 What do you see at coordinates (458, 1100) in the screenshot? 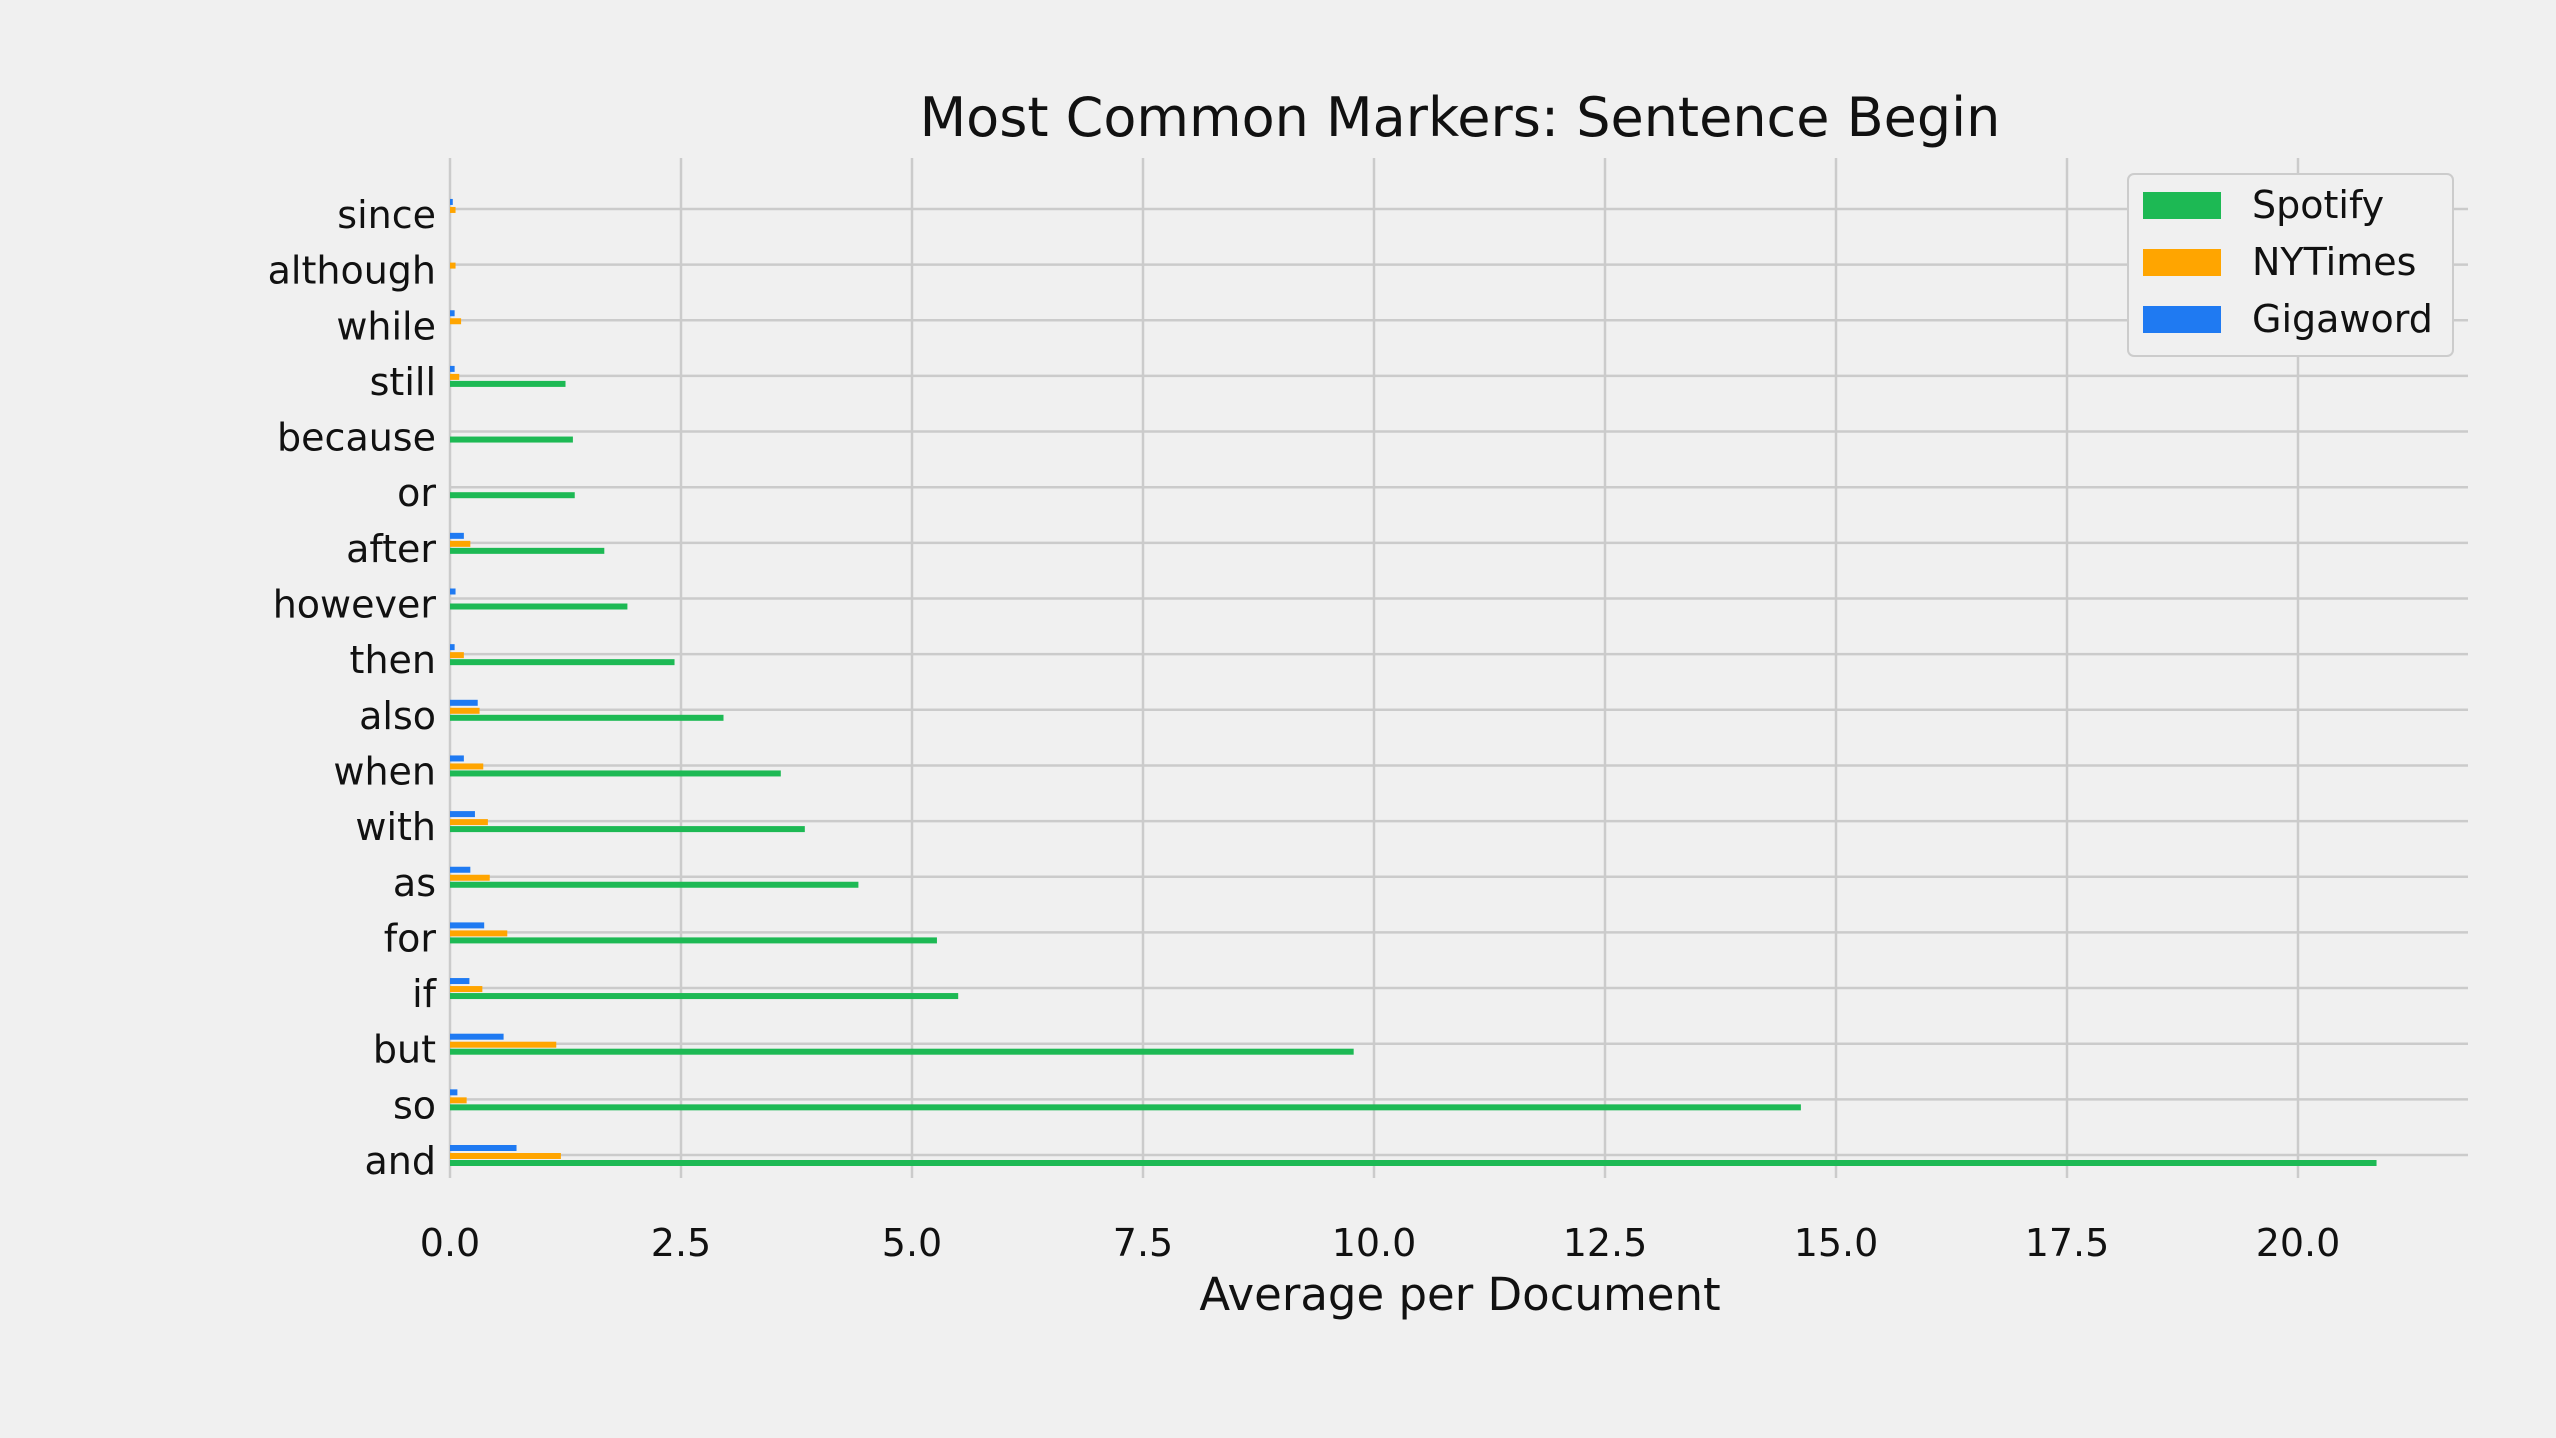
I see `bar-nytimes-so` at bounding box center [458, 1100].